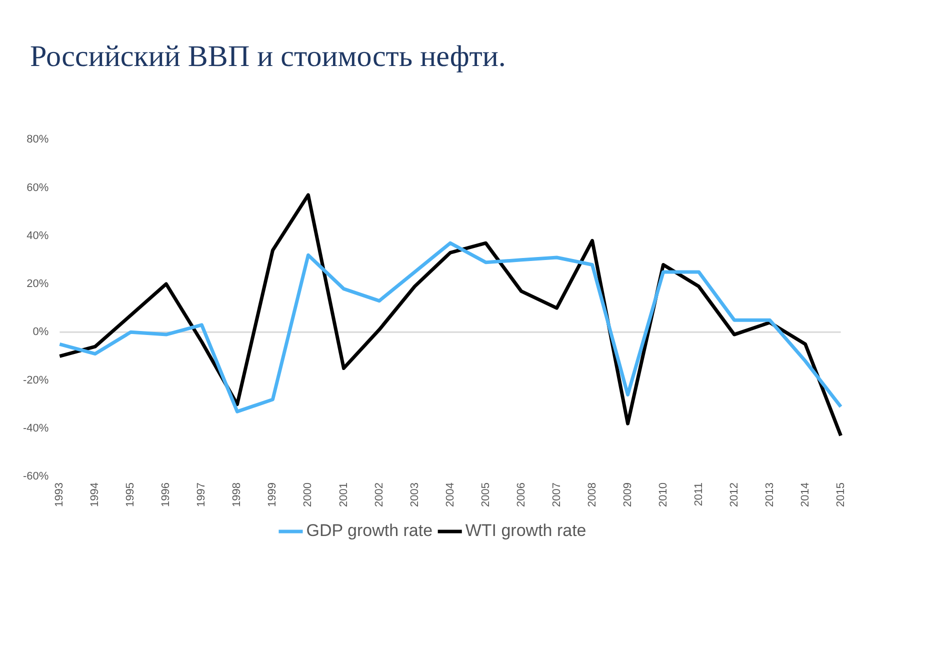 The height and width of the screenshot is (650, 943). Describe the element at coordinates (805, 495) in the screenshot. I see `x-tick-label: 2014` at that location.